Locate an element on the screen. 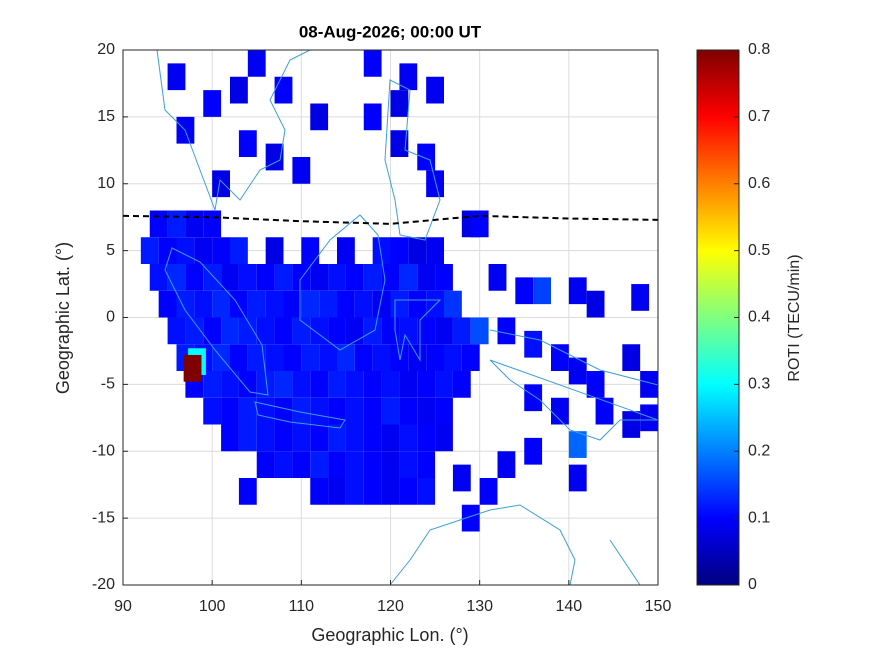 The width and height of the screenshot is (875, 656). y-tick-label: -15 is located at coordinates (103, 517).